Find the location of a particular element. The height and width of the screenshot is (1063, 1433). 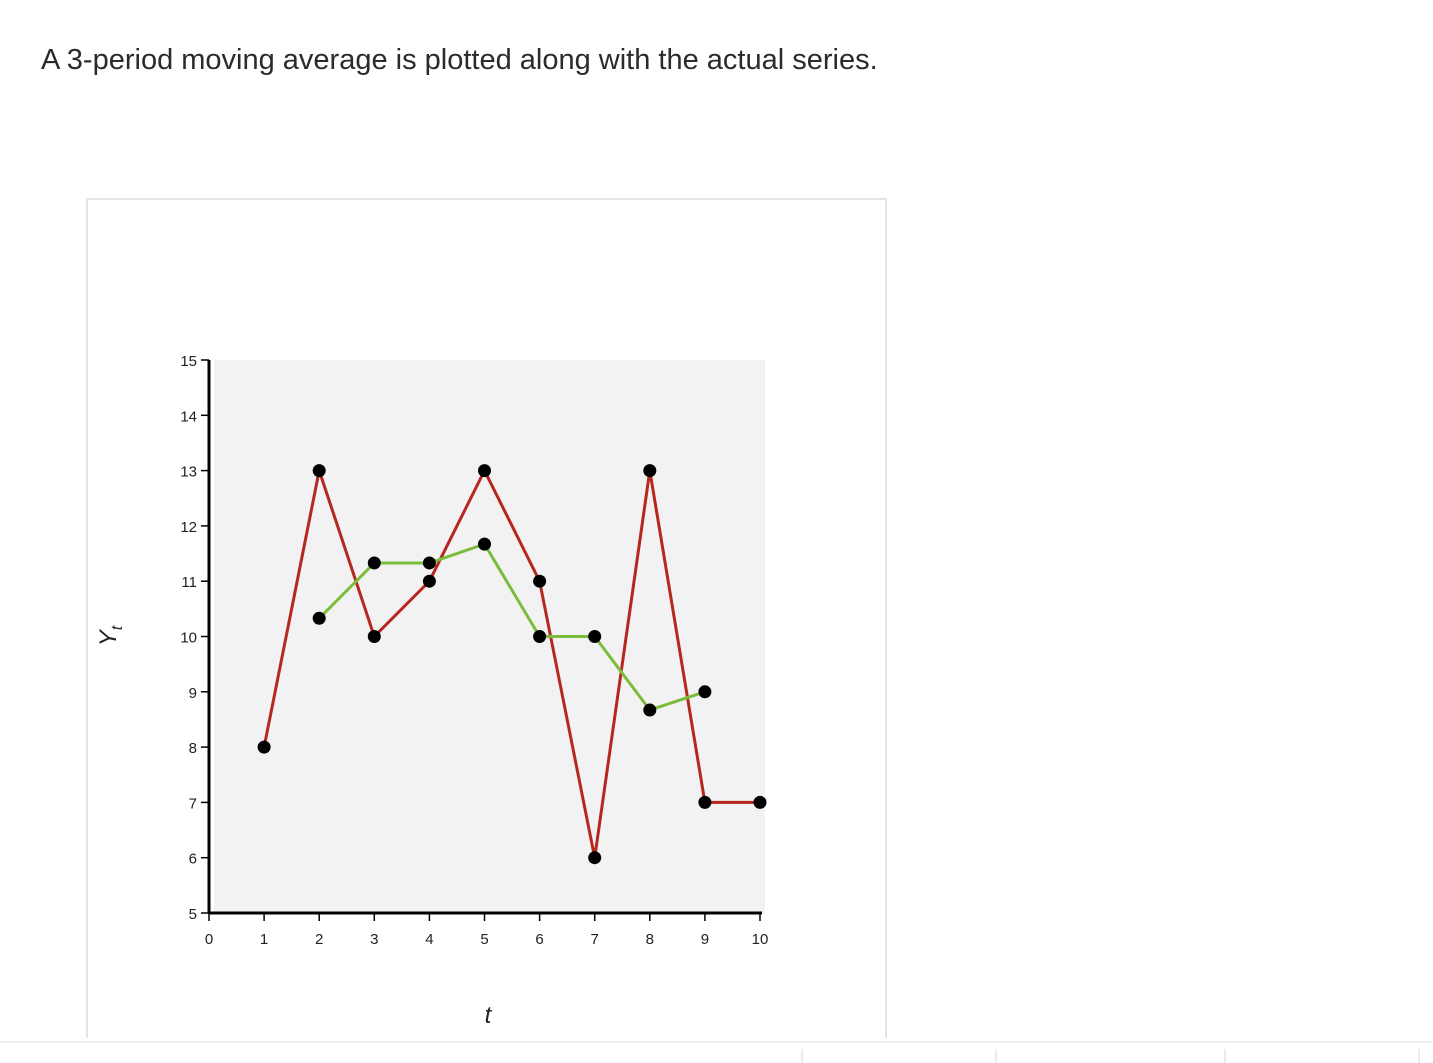

y-tick-label: 6 is located at coordinates (193, 859).